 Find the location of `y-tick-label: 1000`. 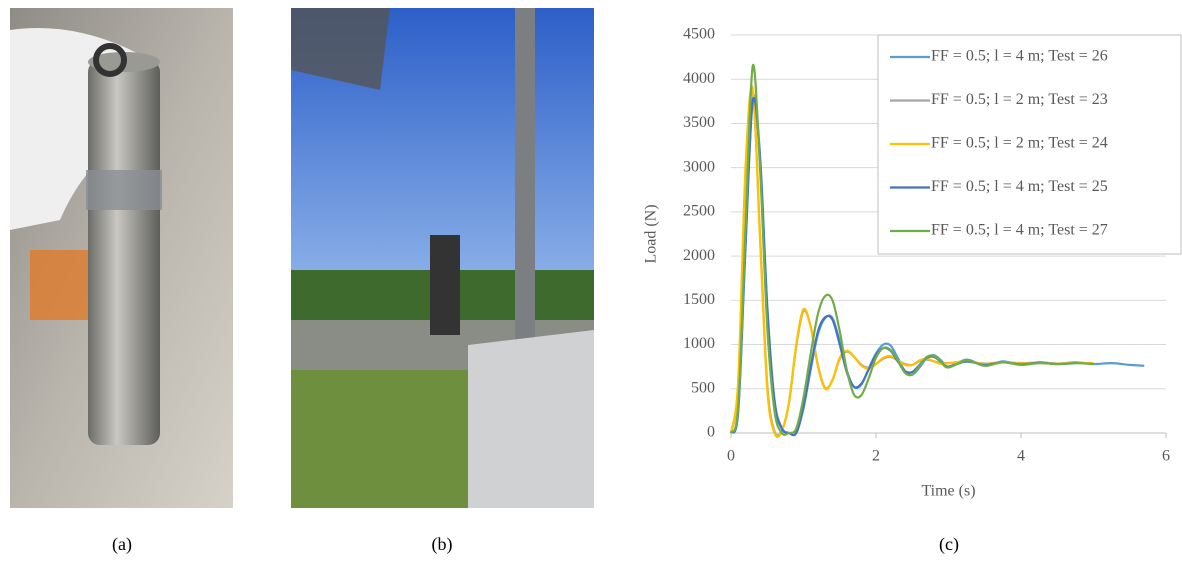

y-tick-label: 1000 is located at coordinates (699, 343).